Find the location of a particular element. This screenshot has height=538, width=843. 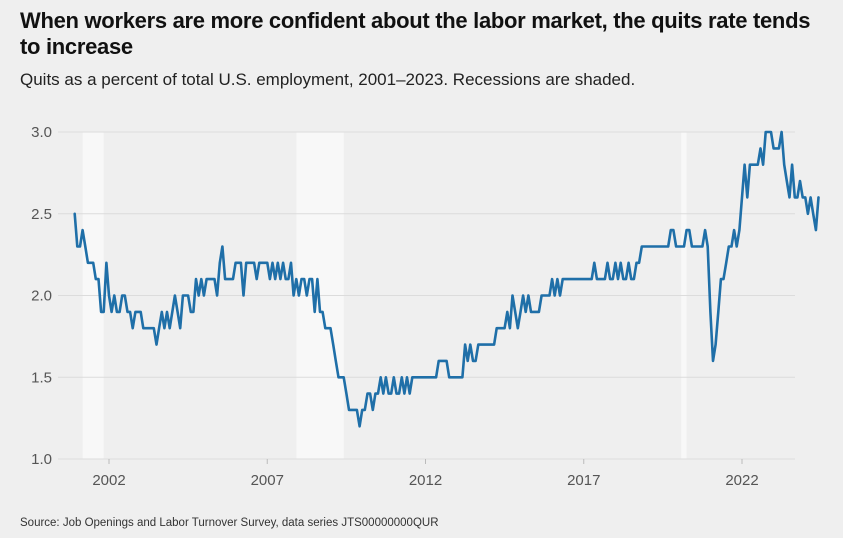

y-axis: 1.0 1.5 2.0 2.5 3.0 is located at coordinates (41, 296).